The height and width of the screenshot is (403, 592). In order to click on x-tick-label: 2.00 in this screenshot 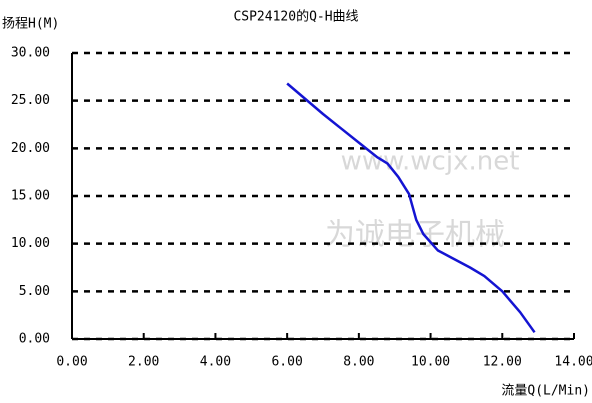, I will do `click(143, 362)`.